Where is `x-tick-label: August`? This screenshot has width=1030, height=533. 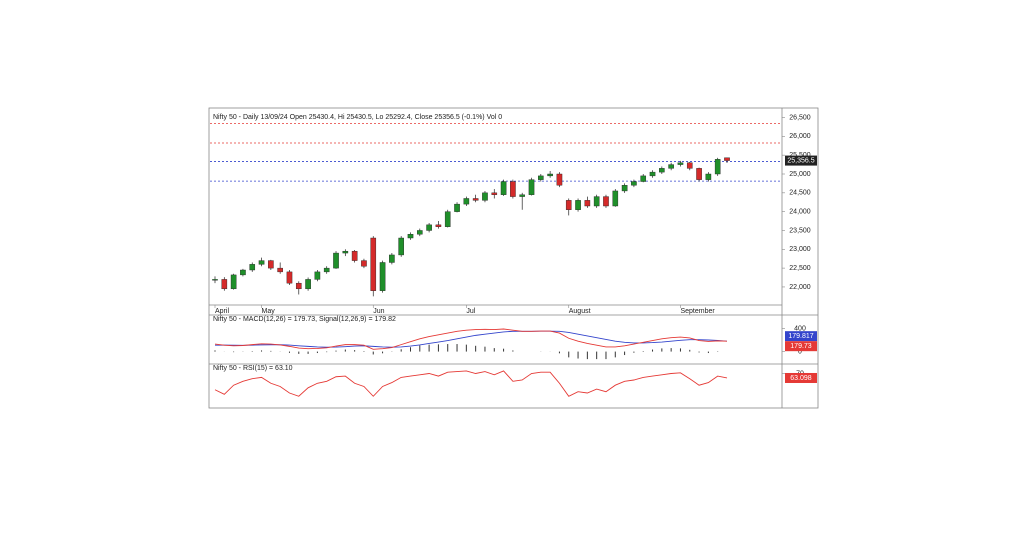
x-tick-label: August is located at coordinates (580, 311).